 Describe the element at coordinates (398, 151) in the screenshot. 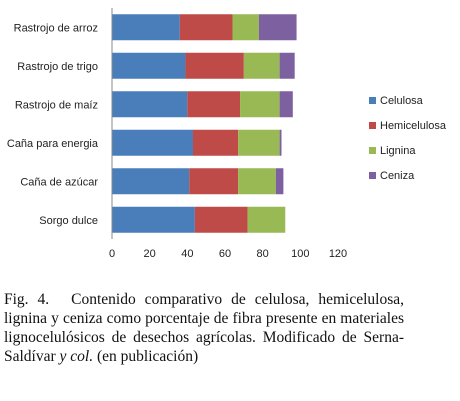

I see `legend-label-3: Lignina` at that location.